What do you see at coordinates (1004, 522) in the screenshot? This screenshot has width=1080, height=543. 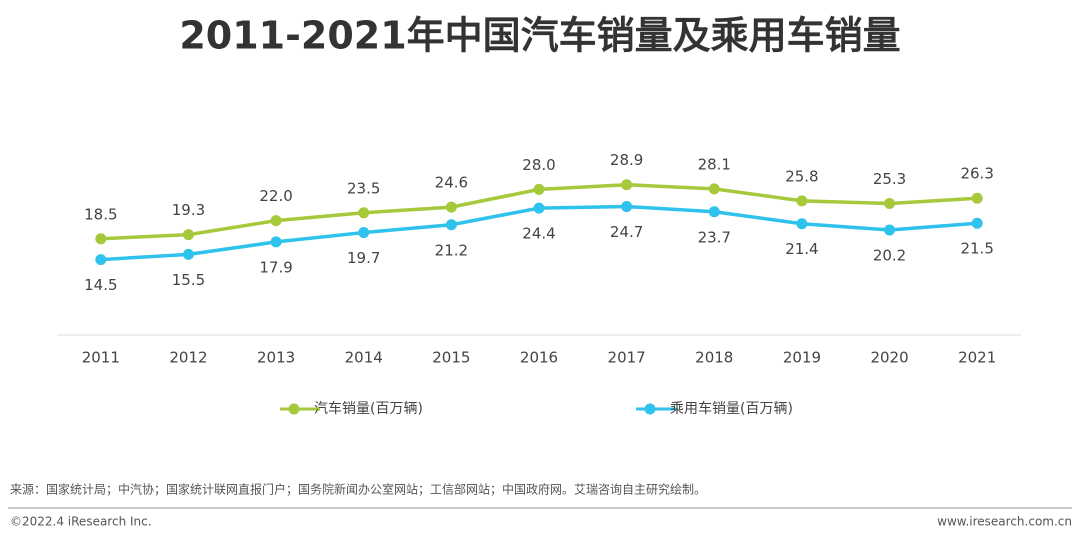 I see `website: www.iresearch.com.cn` at bounding box center [1004, 522].